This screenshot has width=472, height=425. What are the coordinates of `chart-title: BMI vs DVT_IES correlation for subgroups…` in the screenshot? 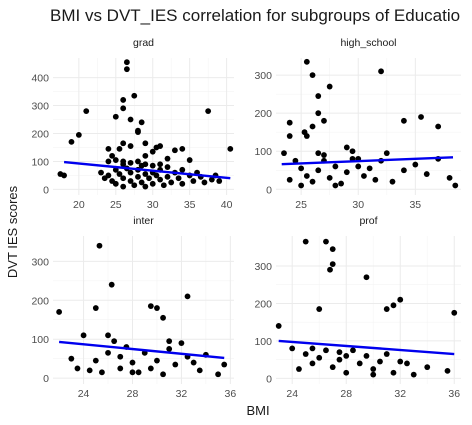 It's located at (255, 15).